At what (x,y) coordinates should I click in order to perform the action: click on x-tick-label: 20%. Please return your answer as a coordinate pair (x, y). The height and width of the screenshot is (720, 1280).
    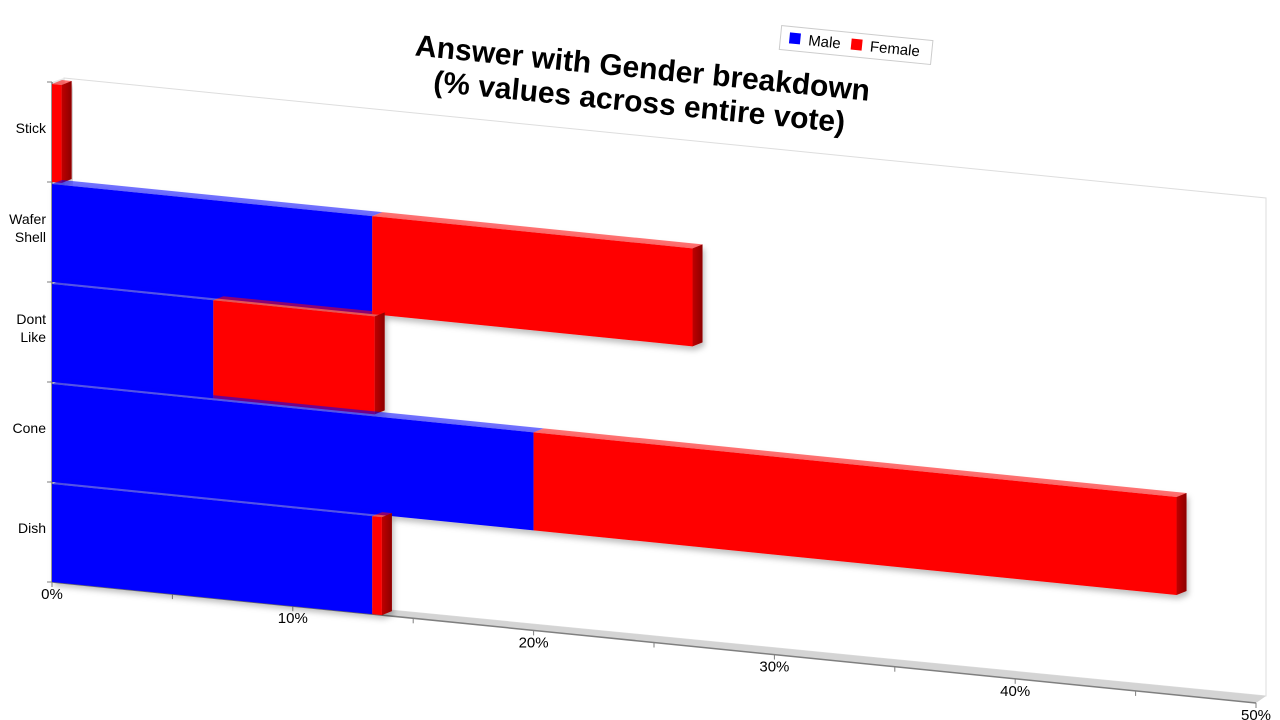
    Looking at the image, I should click on (534, 642).